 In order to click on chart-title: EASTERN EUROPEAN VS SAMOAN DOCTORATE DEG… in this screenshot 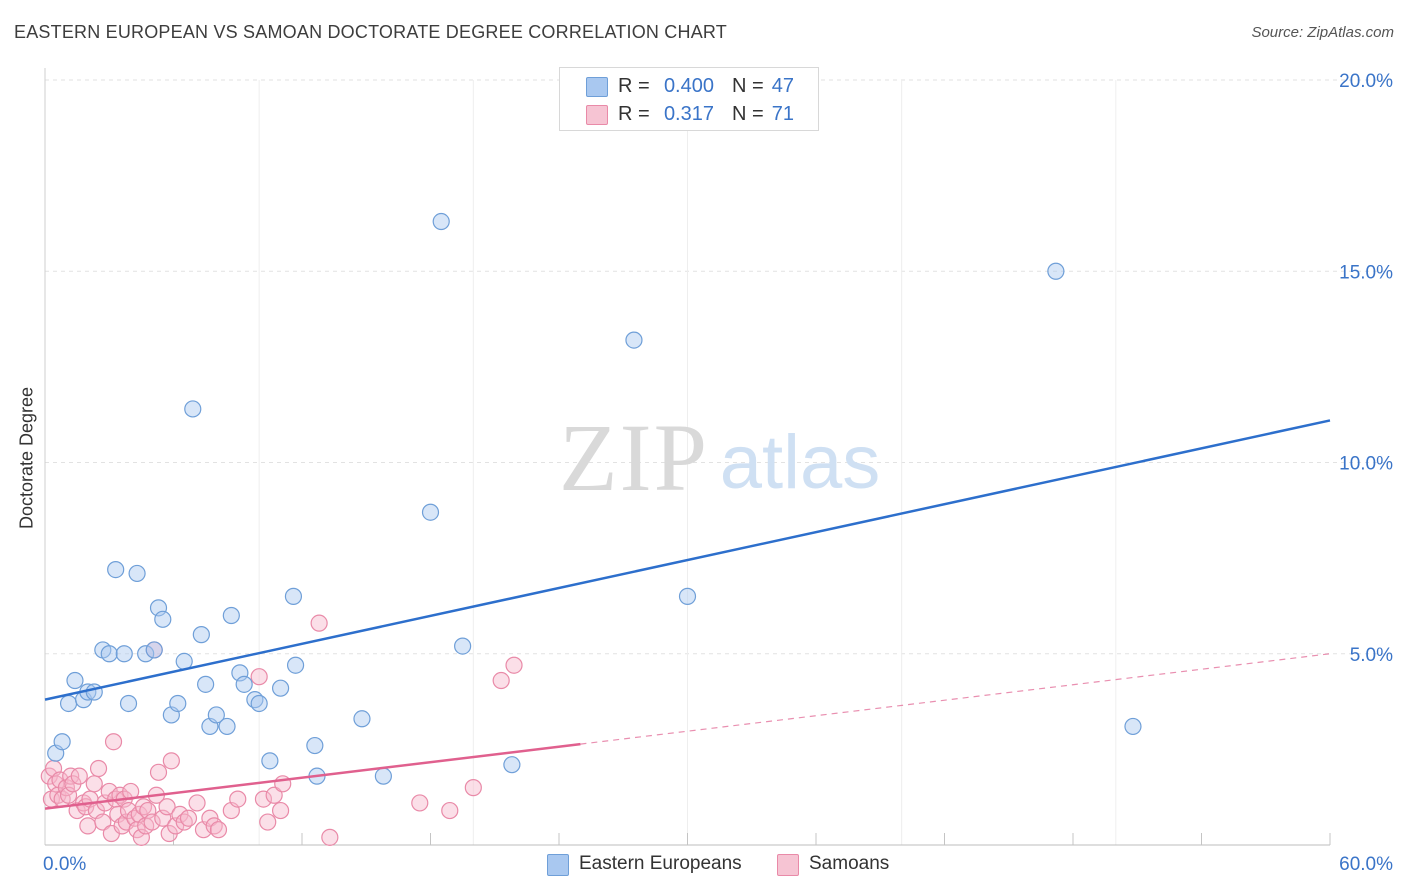, I will do `click(370, 32)`.